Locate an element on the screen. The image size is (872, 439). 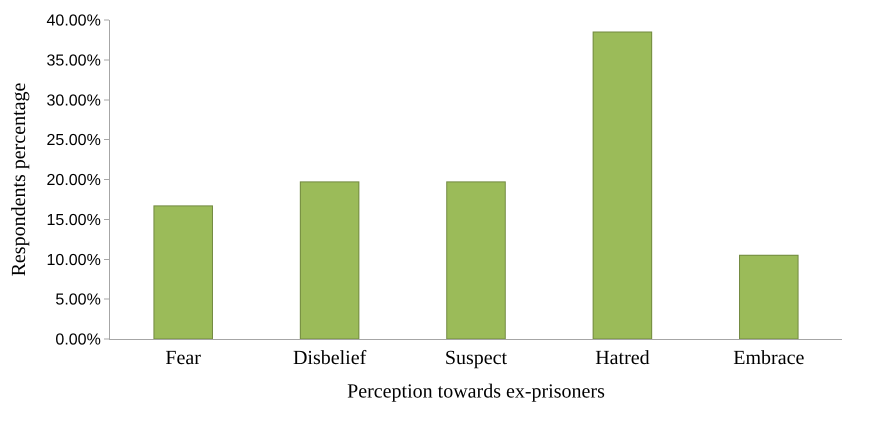
y-tick-label: 20.00% is located at coordinates (73, 181).